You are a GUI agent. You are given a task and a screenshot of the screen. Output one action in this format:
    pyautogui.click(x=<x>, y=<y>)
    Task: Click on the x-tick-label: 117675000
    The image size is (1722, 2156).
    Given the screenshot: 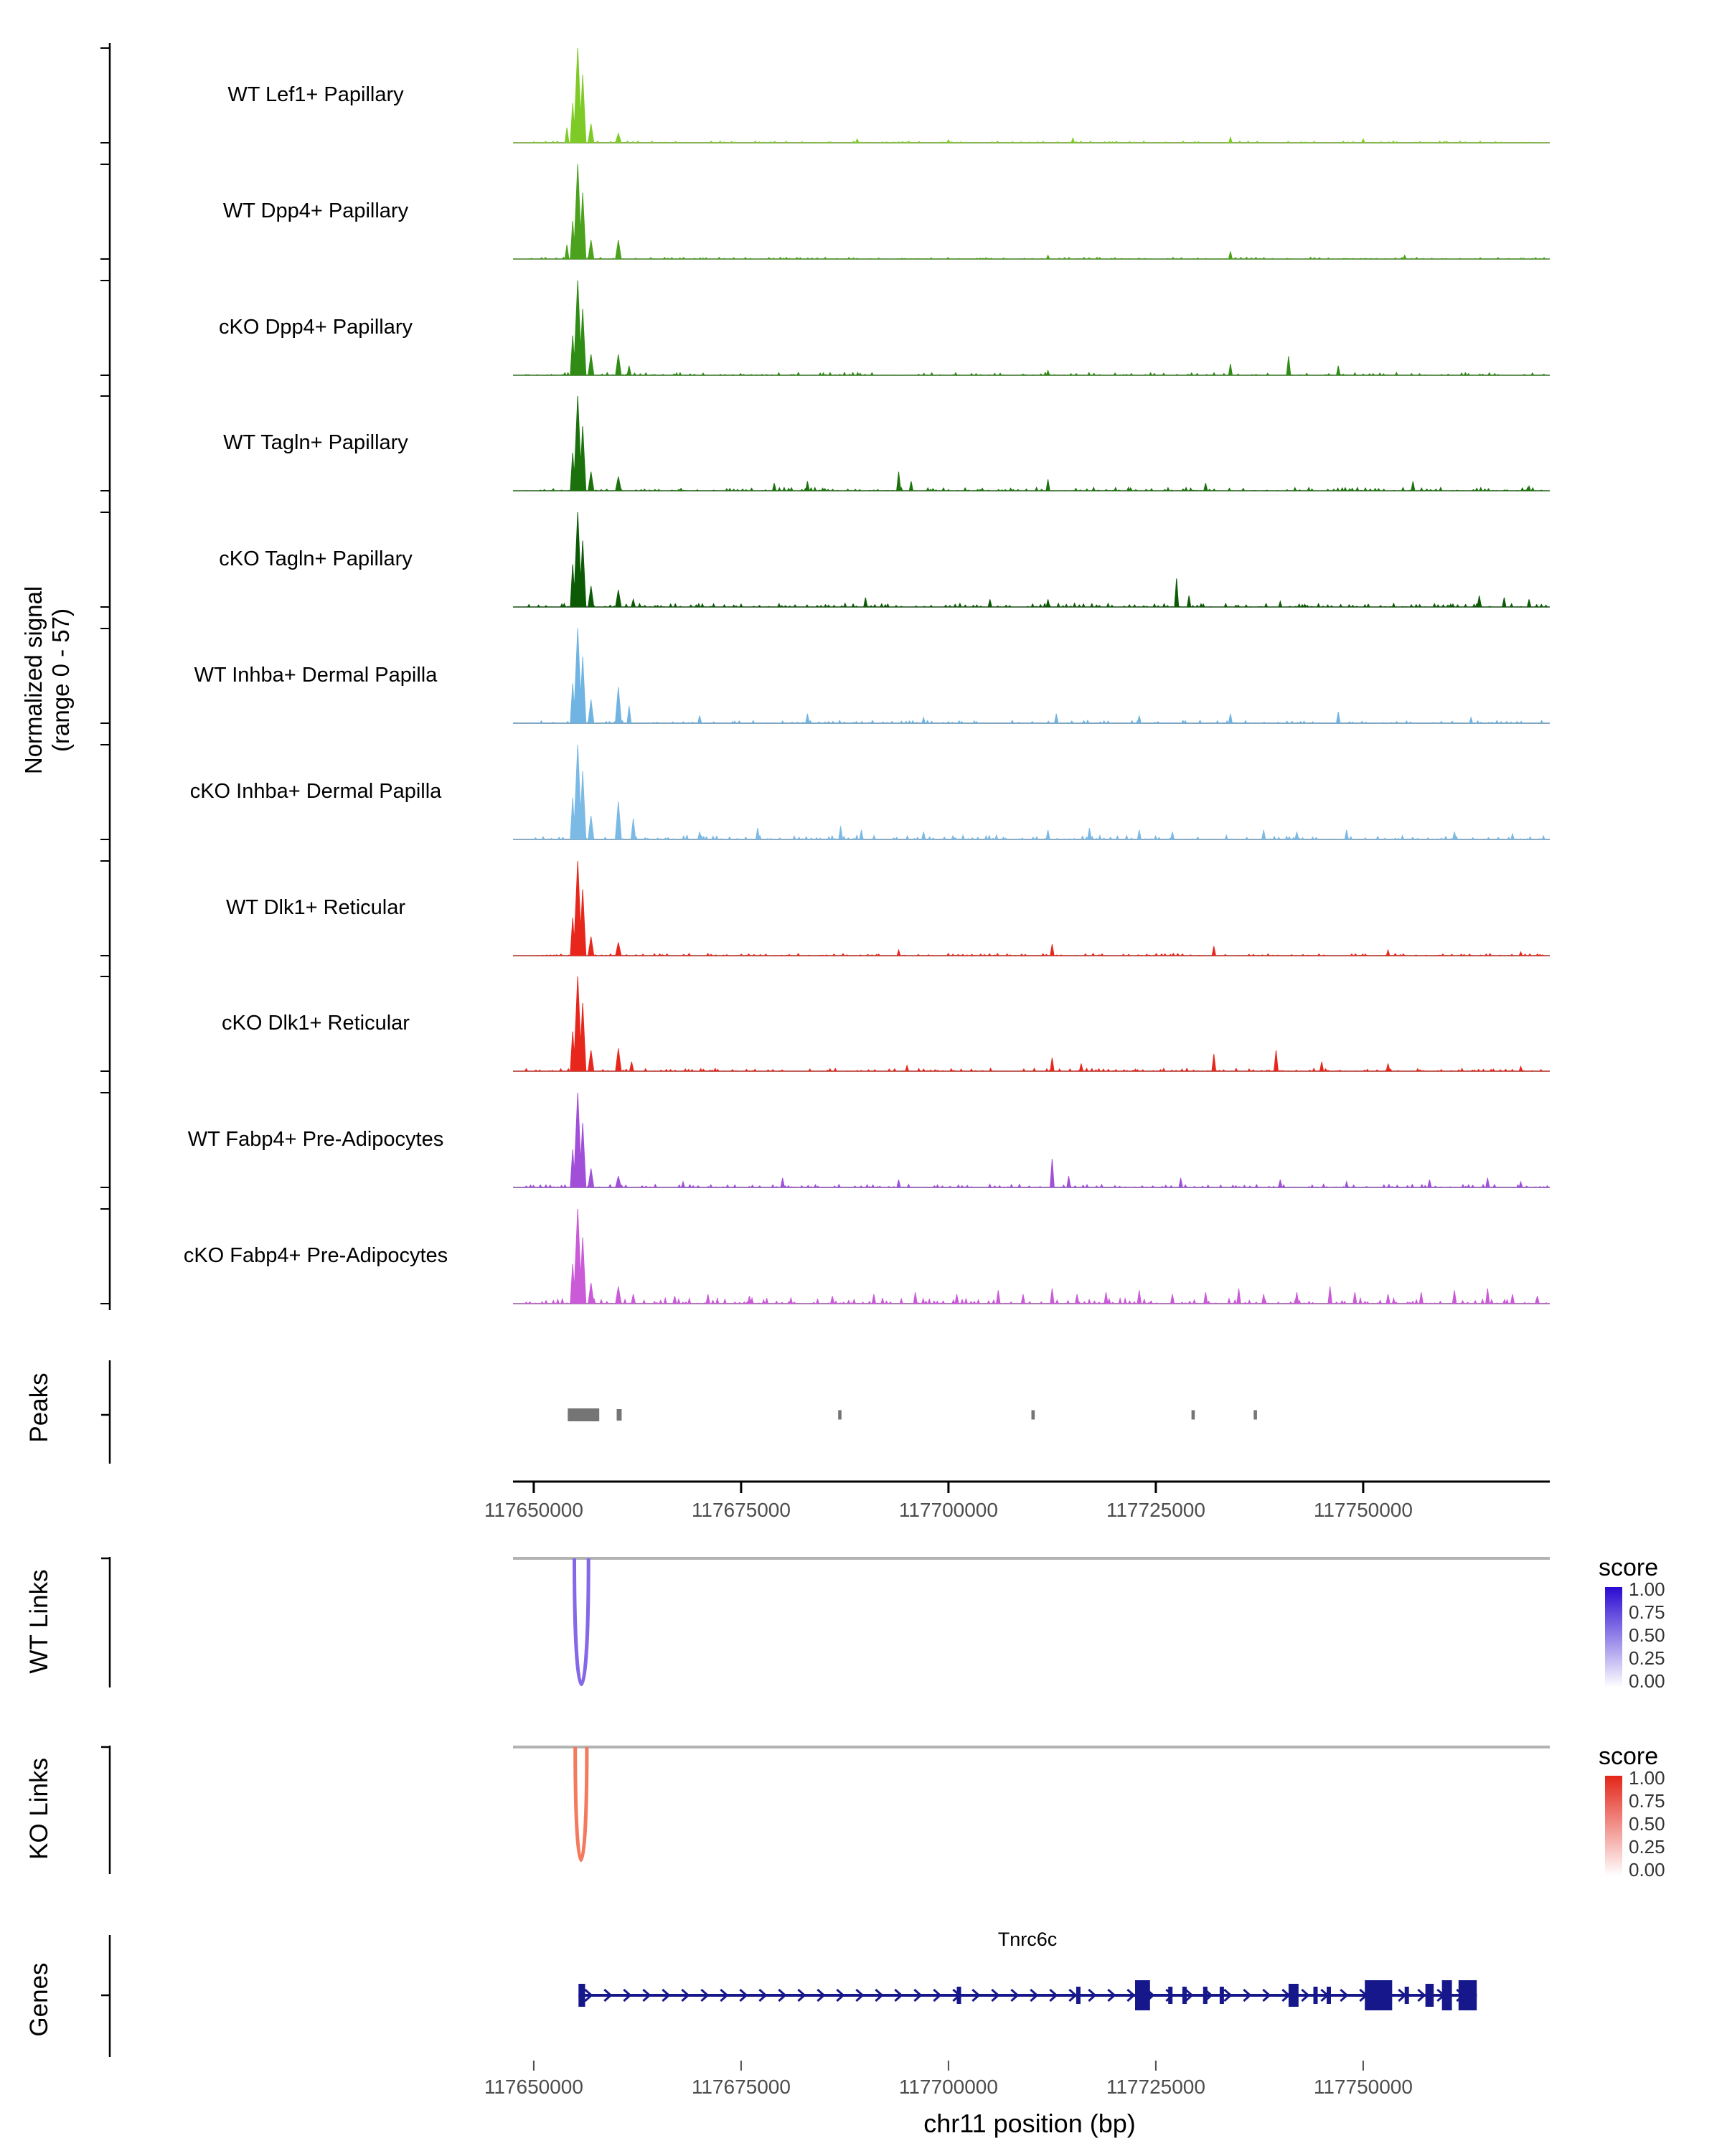 What is the action you would take?
    pyautogui.click(x=741, y=1510)
    